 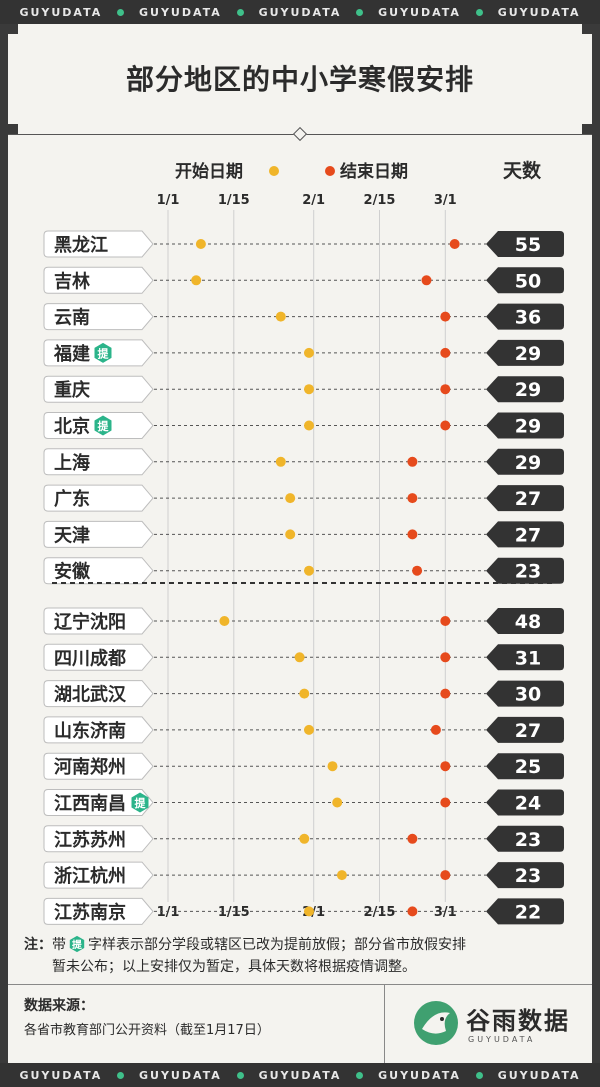 What do you see at coordinates (303, 911) in the screenshot?
I see `chart-row: 江苏南京 22` at bounding box center [303, 911].